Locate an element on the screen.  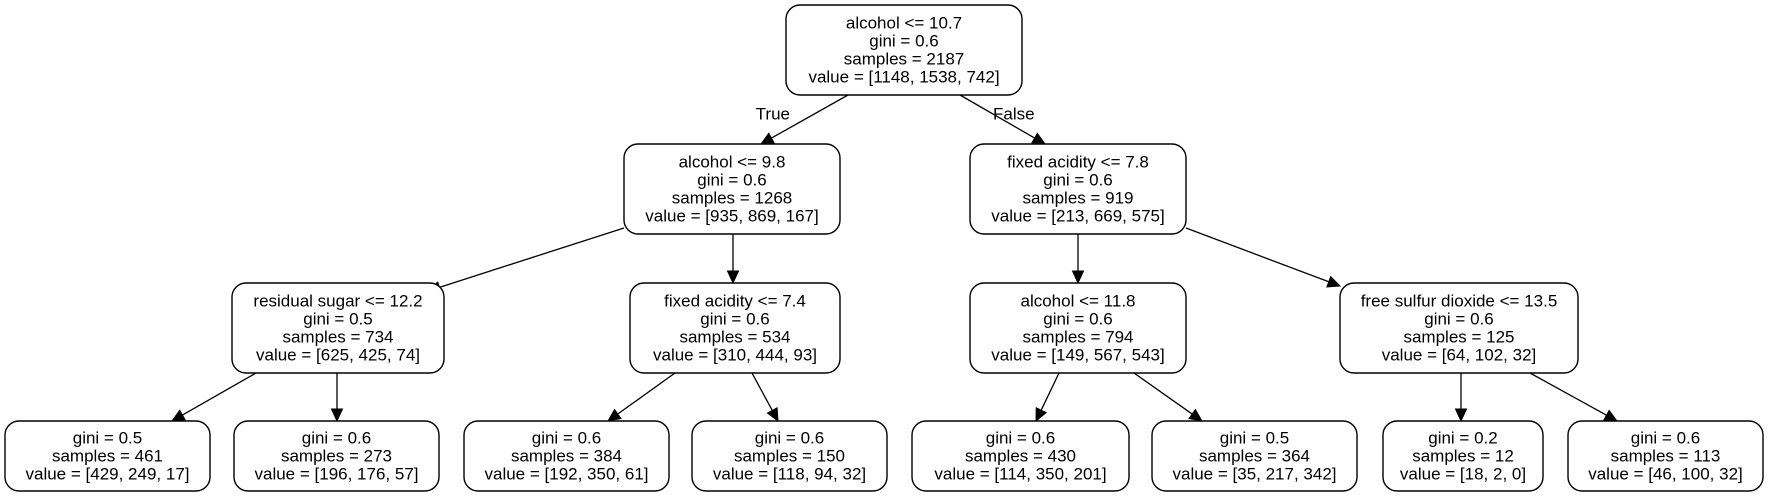
edge-n4-n9 is located at coordinates (641, 397).